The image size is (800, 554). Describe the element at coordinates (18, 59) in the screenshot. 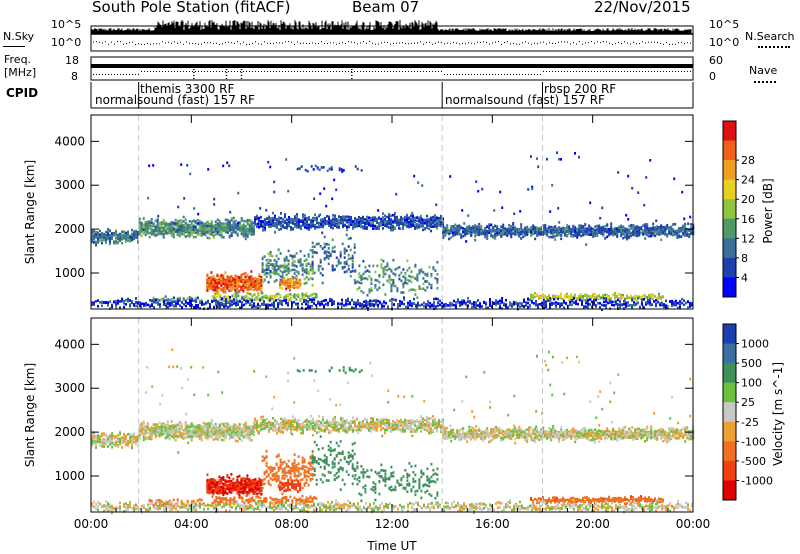

I see `freq-label: Freq.` at that location.